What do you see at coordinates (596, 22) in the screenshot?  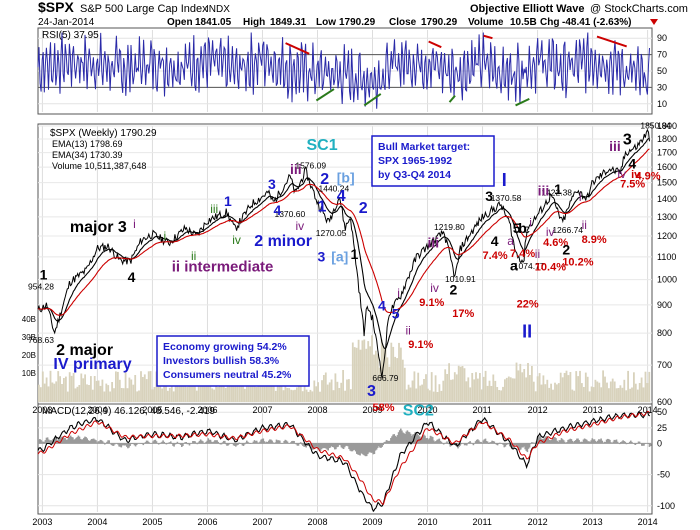 I see `chg-value: -48.41 (-2.63%)` at bounding box center [596, 22].